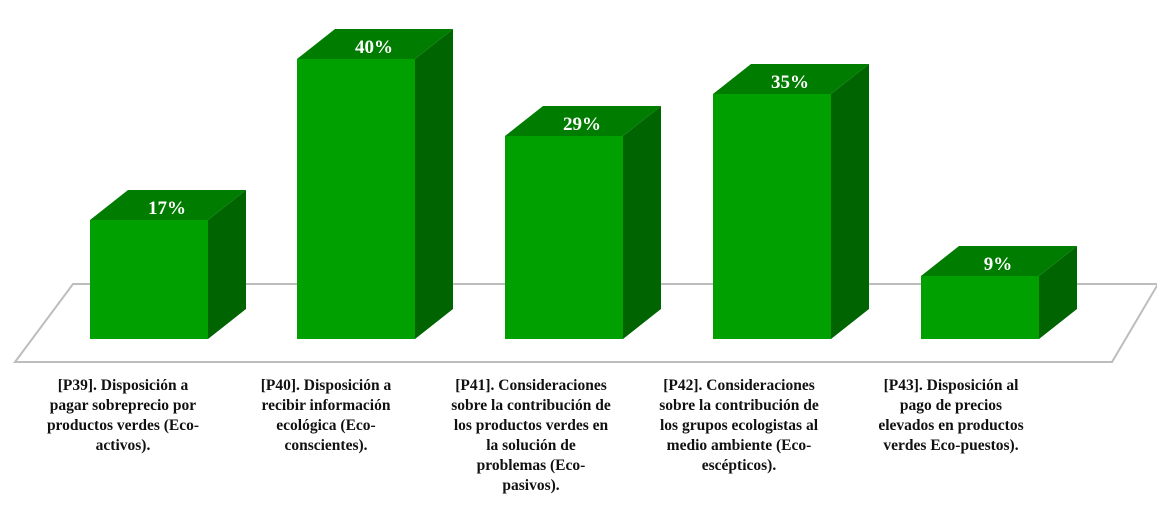 The width and height of the screenshot is (1157, 505). I want to click on bar-1: 40%, so click(375, 184).